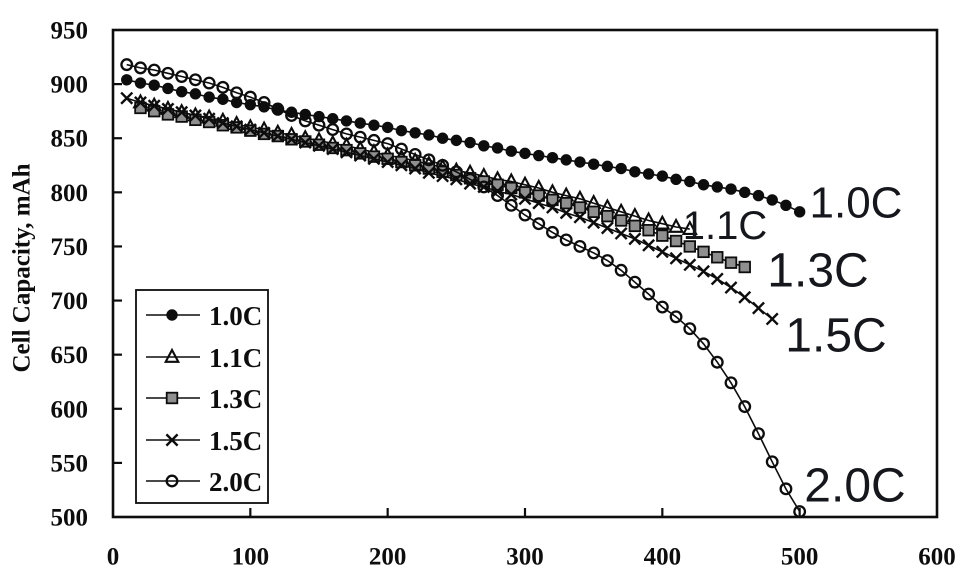  What do you see at coordinates (235, 482) in the screenshot?
I see `legend-label-2.0C: 2.0C` at bounding box center [235, 482].